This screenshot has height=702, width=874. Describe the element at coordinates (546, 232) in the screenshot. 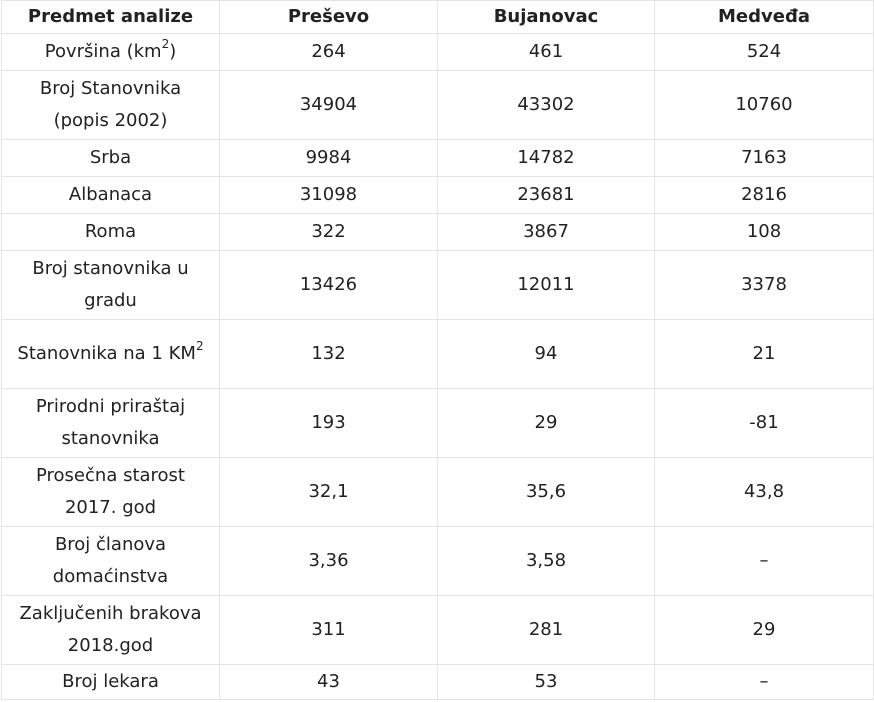

I see `cell-value: 3867` at that location.